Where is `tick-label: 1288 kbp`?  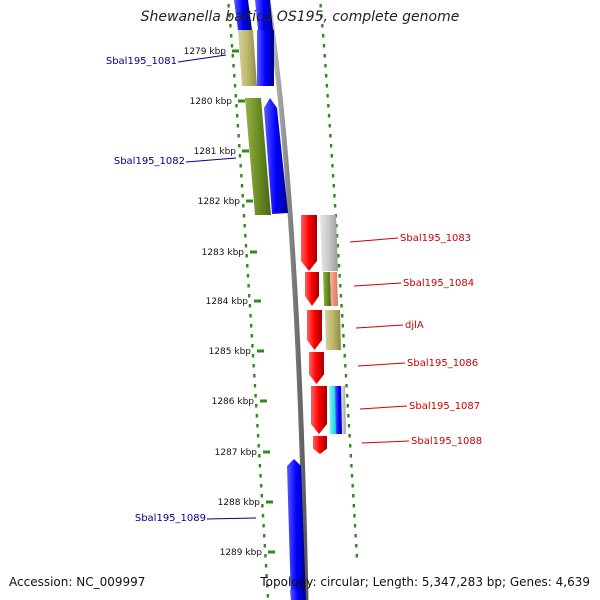 tick-label: 1288 kbp is located at coordinates (239, 503).